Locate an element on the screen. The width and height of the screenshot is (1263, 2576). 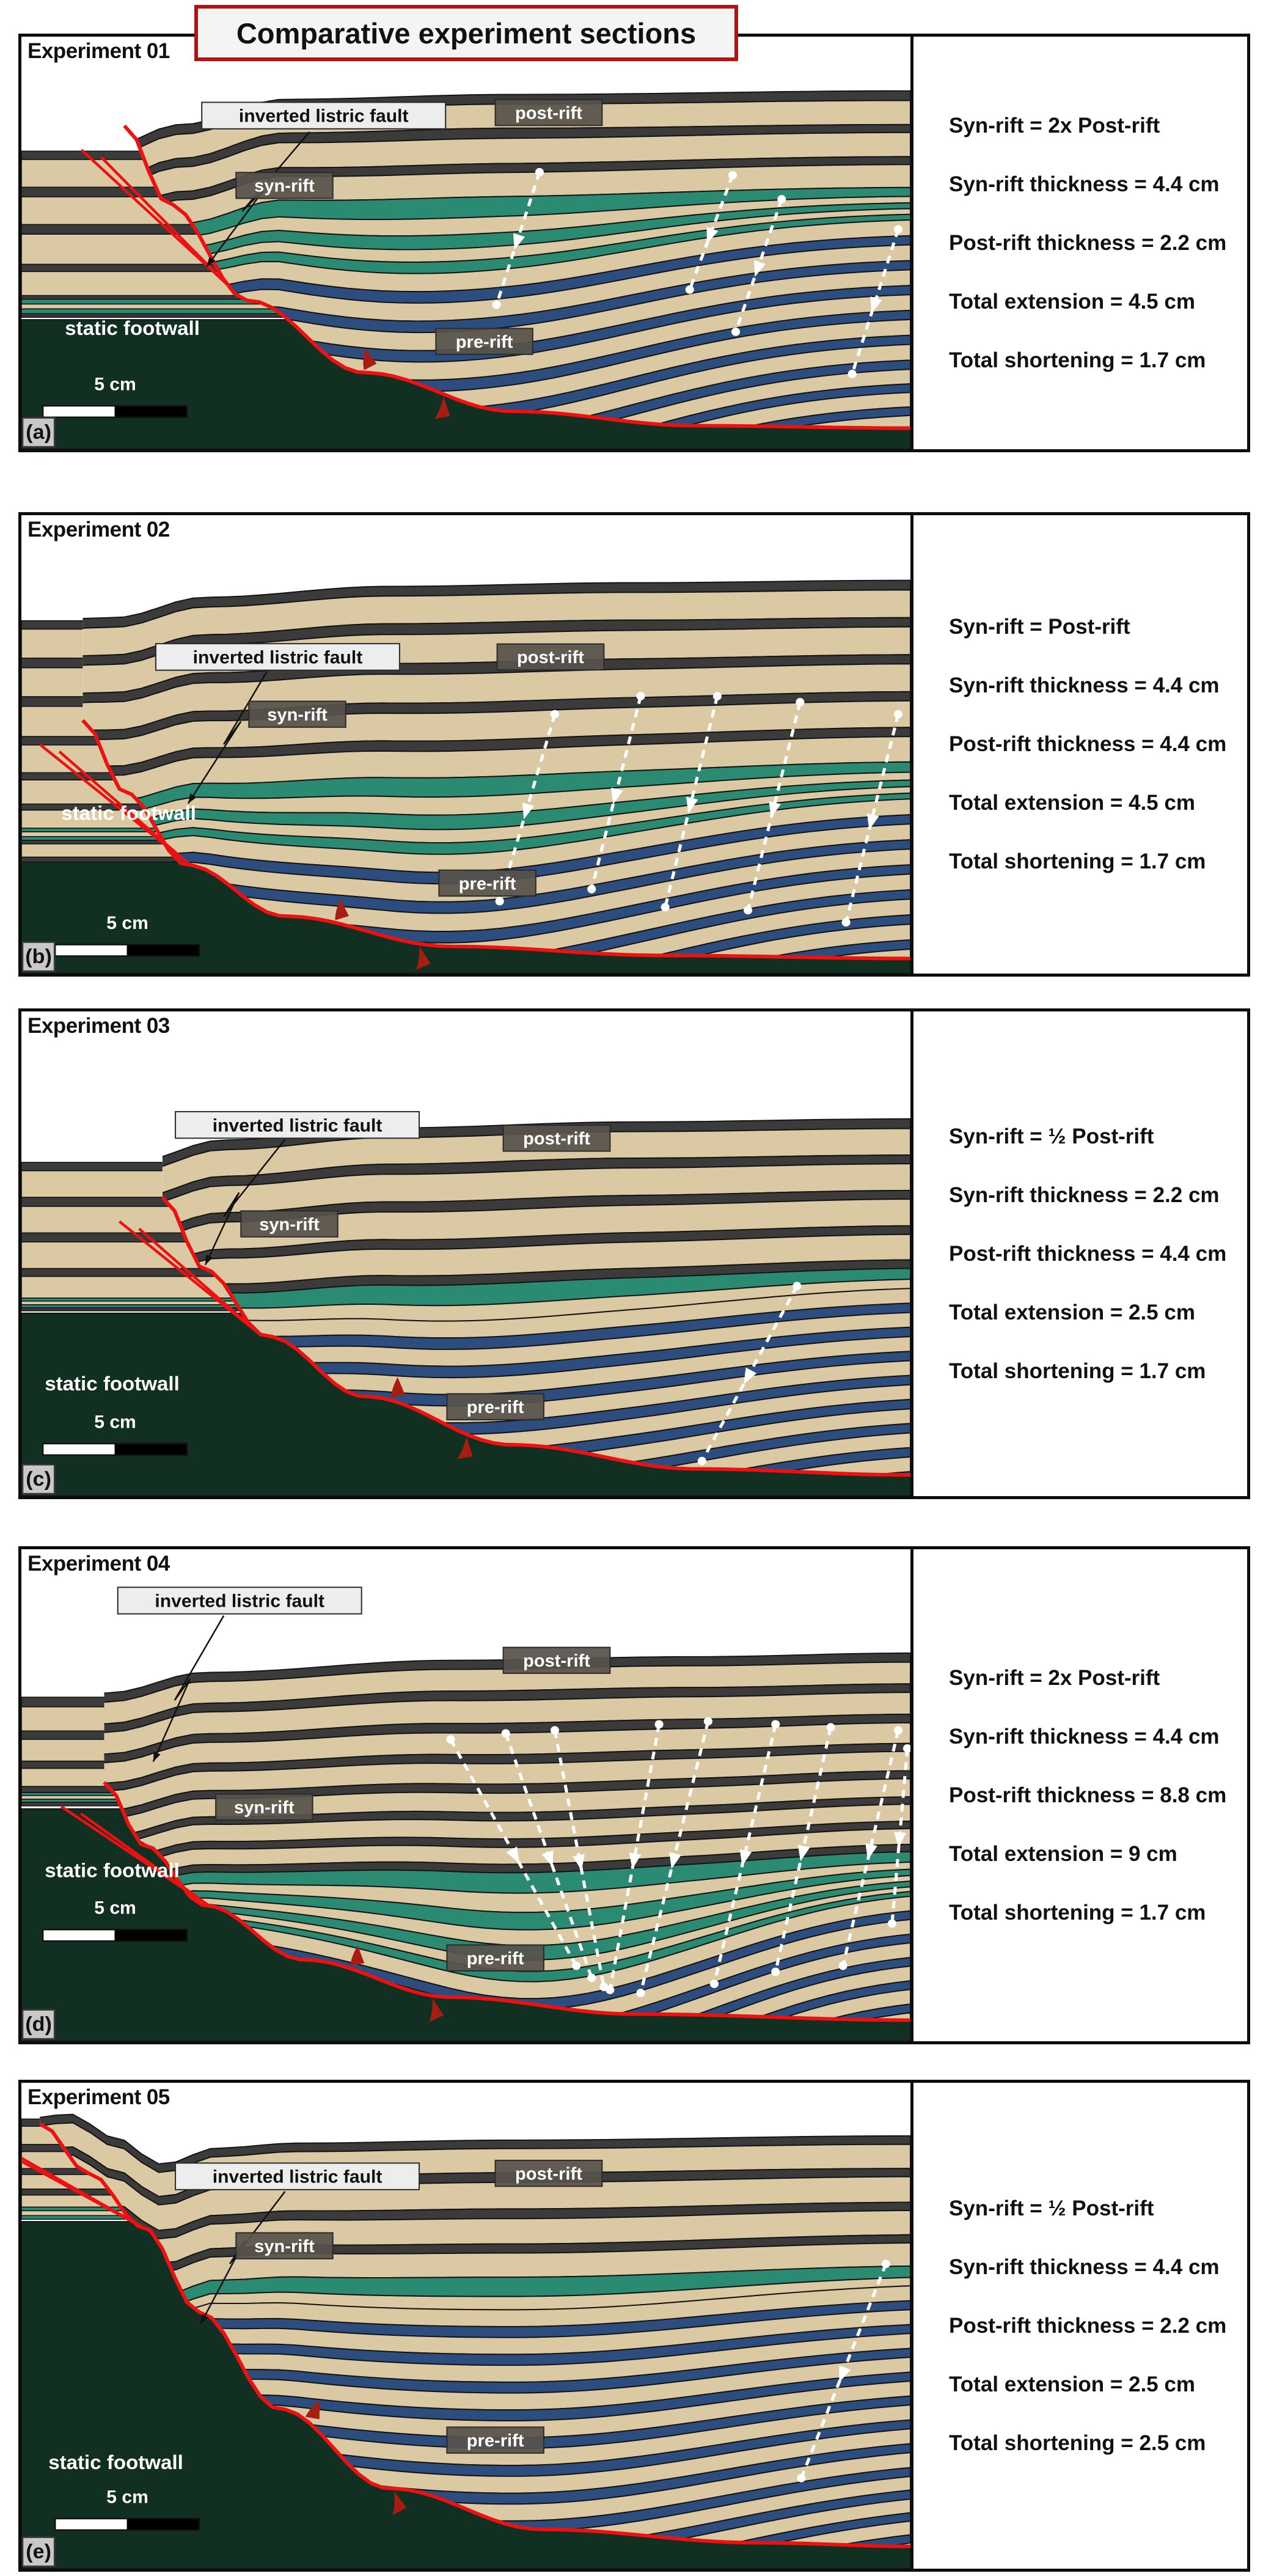
experiment-label-d: Experiment 04 is located at coordinates (98, 1564).